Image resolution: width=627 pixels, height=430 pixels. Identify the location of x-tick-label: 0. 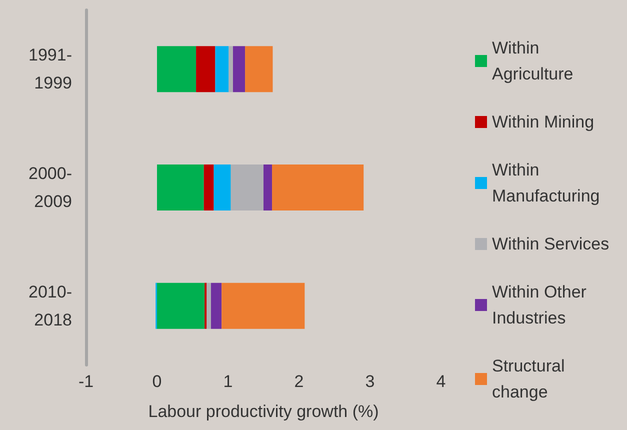
(157, 381).